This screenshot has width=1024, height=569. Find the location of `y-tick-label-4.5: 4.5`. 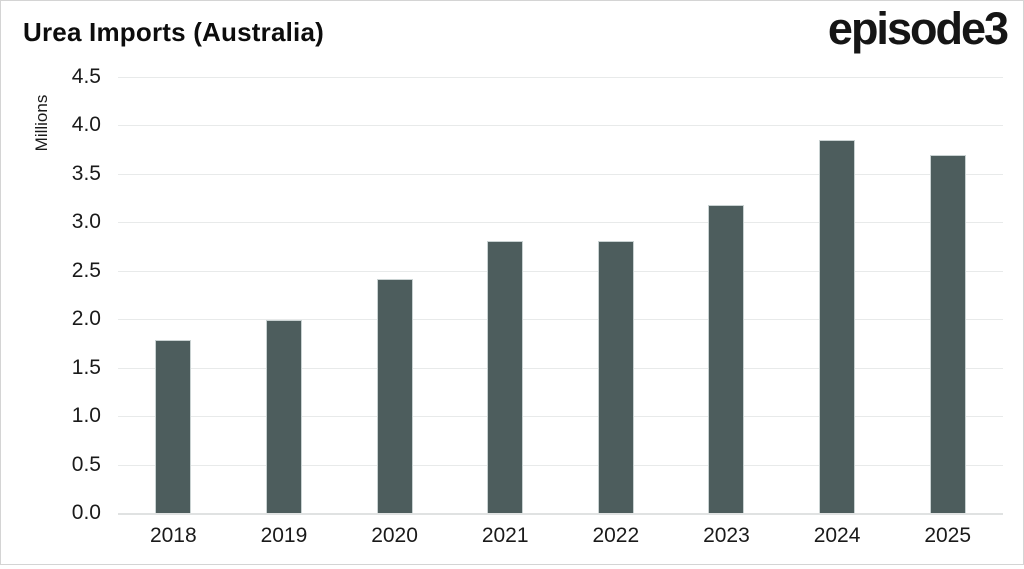

y-tick-label-4.5: 4.5 is located at coordinates (86, 76).